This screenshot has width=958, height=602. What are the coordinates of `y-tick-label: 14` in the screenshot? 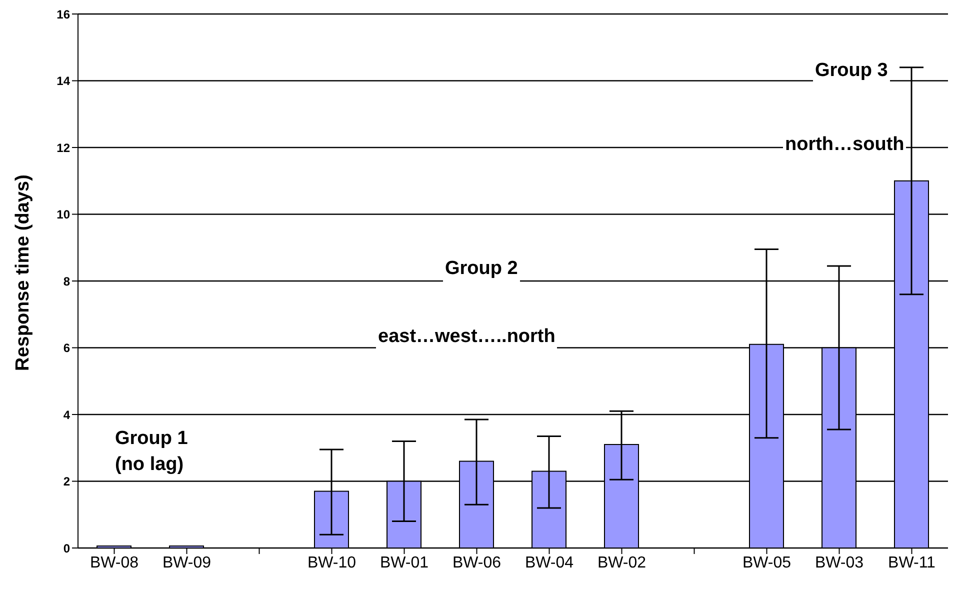 It's located at (63, 81).